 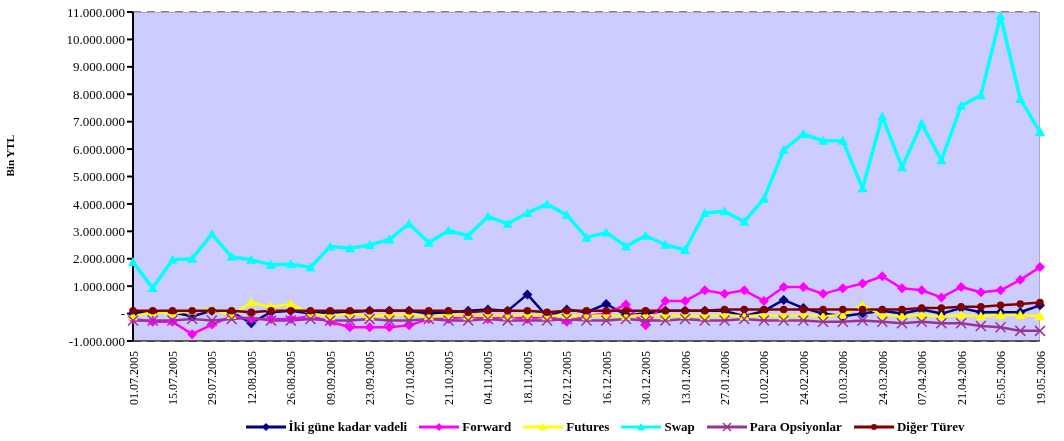 What do you see at coordinates (449, 378) in the screenshot?
I see `x-tick-label: 21.10.2005` at bounding box center [449, 378].